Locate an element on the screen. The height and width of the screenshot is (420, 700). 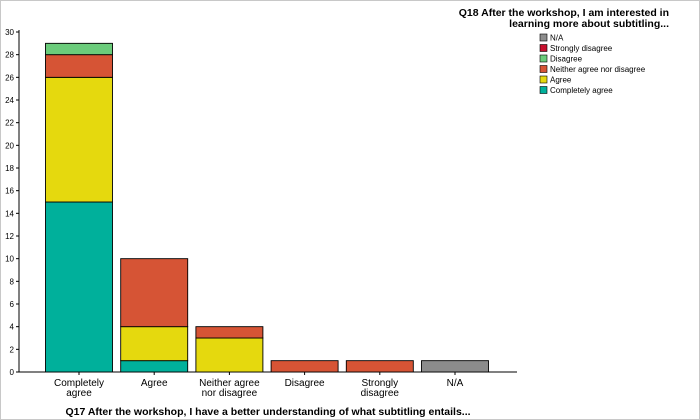
y-tick-label: 2 is located at coordinates (12, 349).